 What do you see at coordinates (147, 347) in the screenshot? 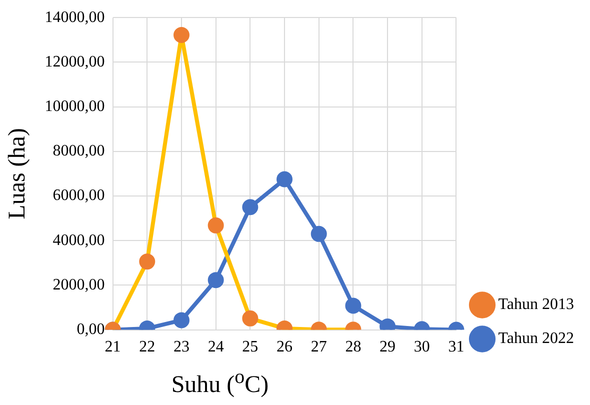
I see `x-tick-label: 22` at bounding box center [147, 347].